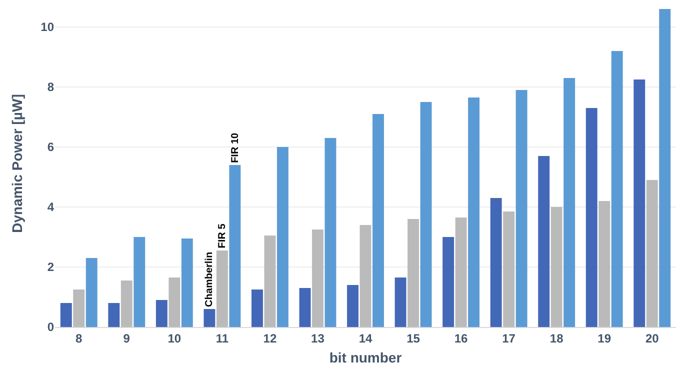  What do you see at coordinates (47, 27) in the screenshot?
I see `y-tick-label: 10` at bounding box center [47, 27].